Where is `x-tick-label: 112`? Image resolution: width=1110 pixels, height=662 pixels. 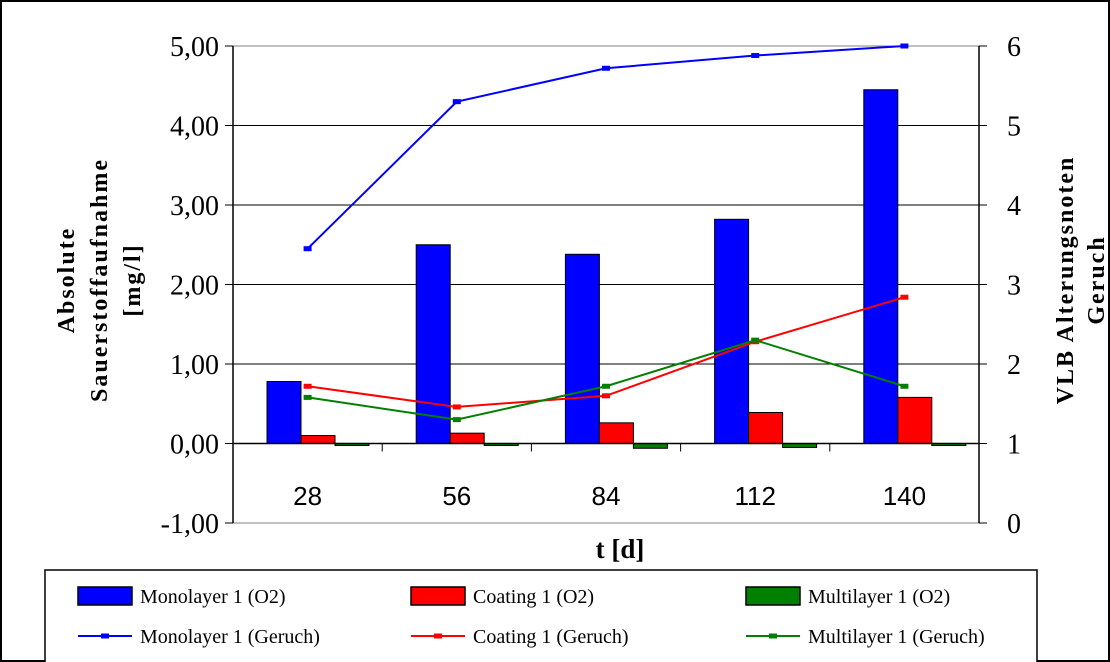
x-tick-label: 112 is located at coordinates (754, 496).